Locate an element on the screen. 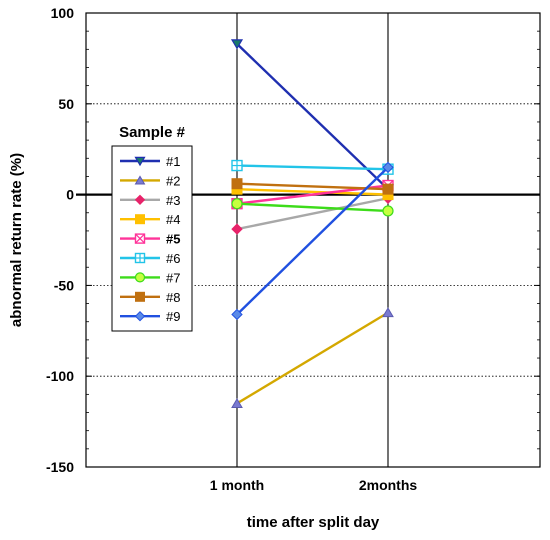  legend-label: #2 is located at coordinates (173, 180).